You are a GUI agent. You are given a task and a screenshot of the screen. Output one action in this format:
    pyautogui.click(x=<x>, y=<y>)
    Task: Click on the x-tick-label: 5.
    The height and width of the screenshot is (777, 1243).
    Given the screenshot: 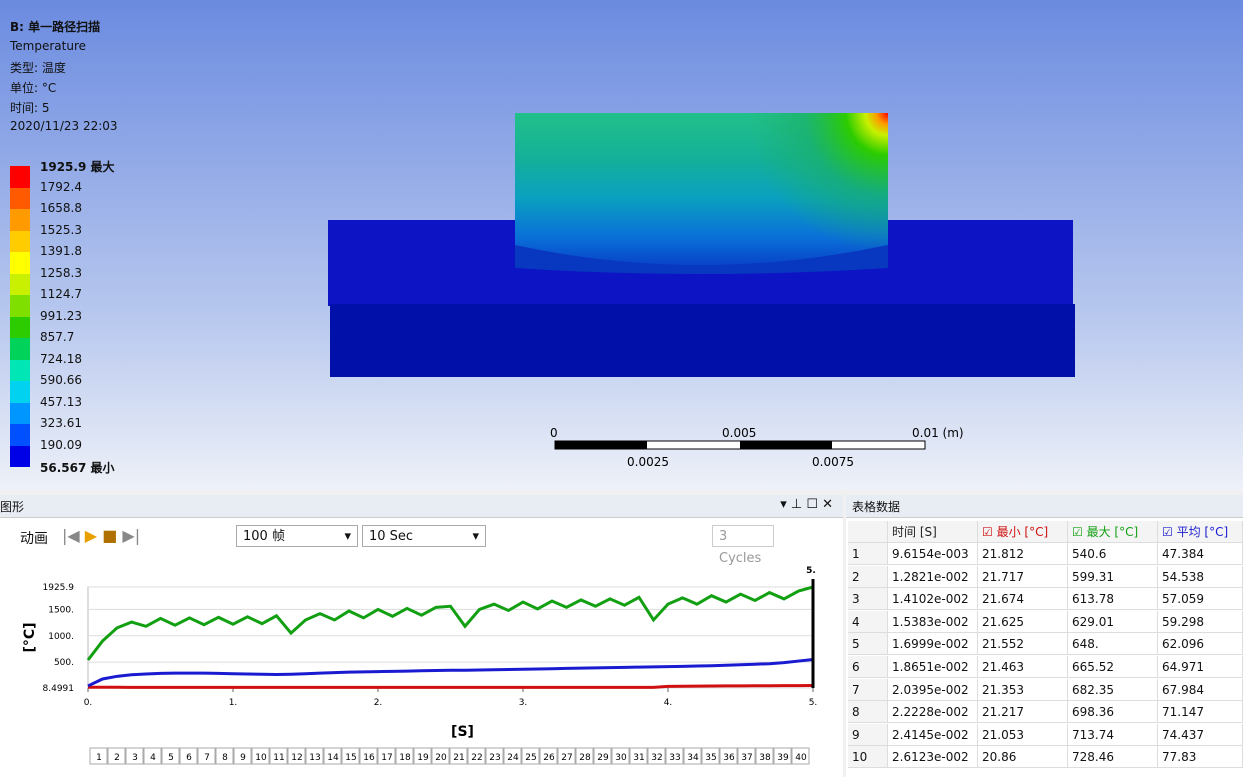 What is the action you would take?
    pyautogui.click(x=813, y=703)
    